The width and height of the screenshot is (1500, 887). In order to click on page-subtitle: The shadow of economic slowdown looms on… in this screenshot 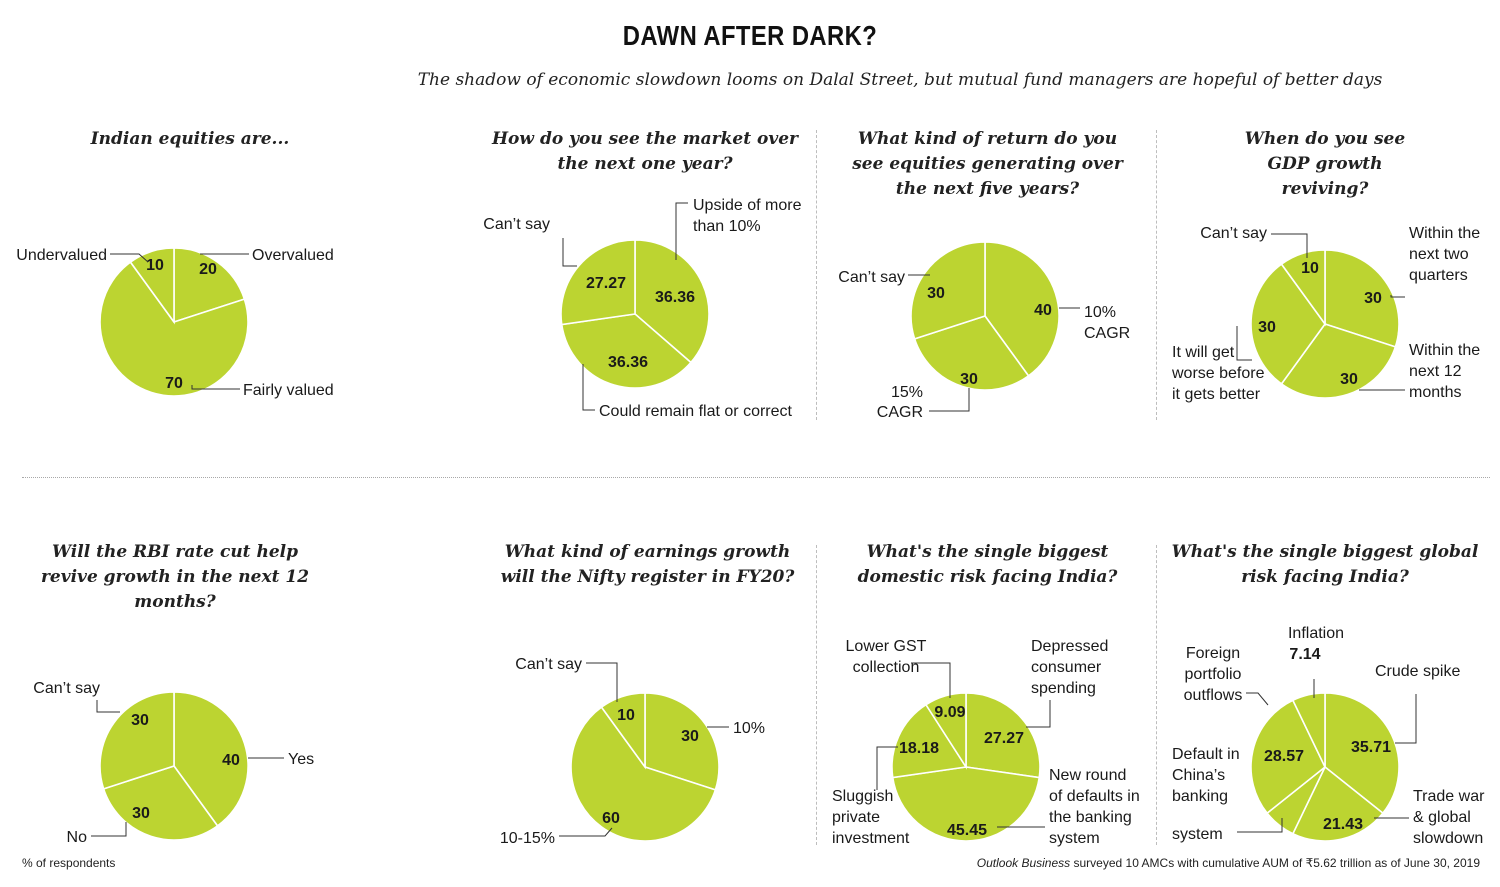, I will do `click(900, 80)`.